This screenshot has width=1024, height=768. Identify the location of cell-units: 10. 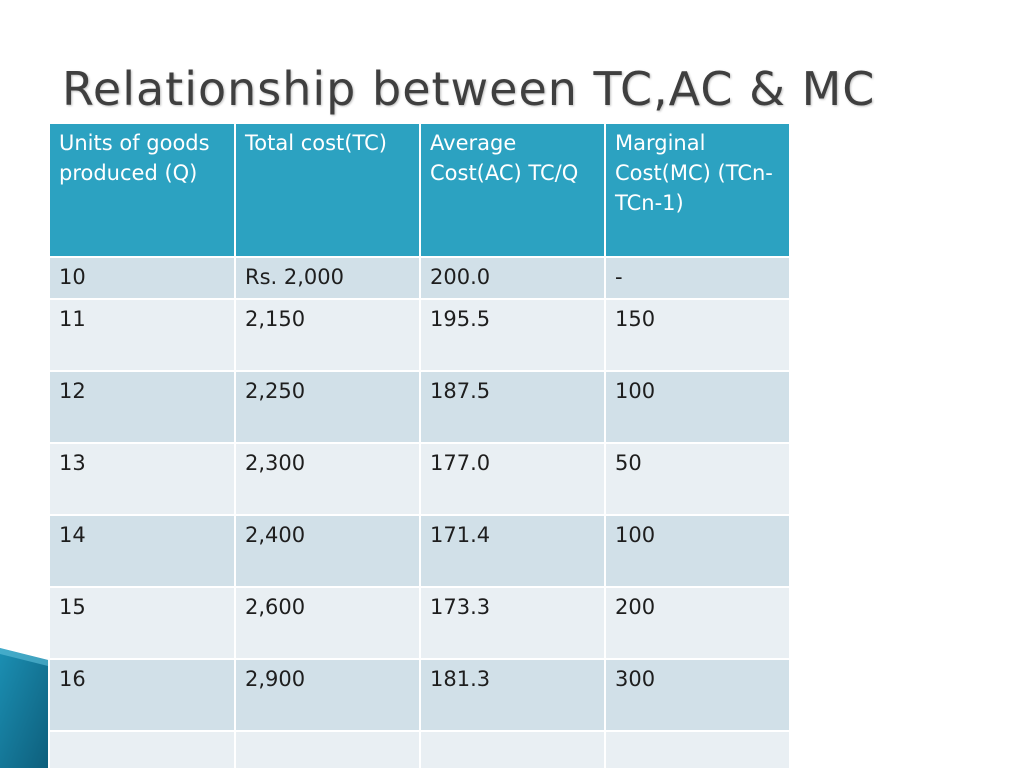
(142, 278).